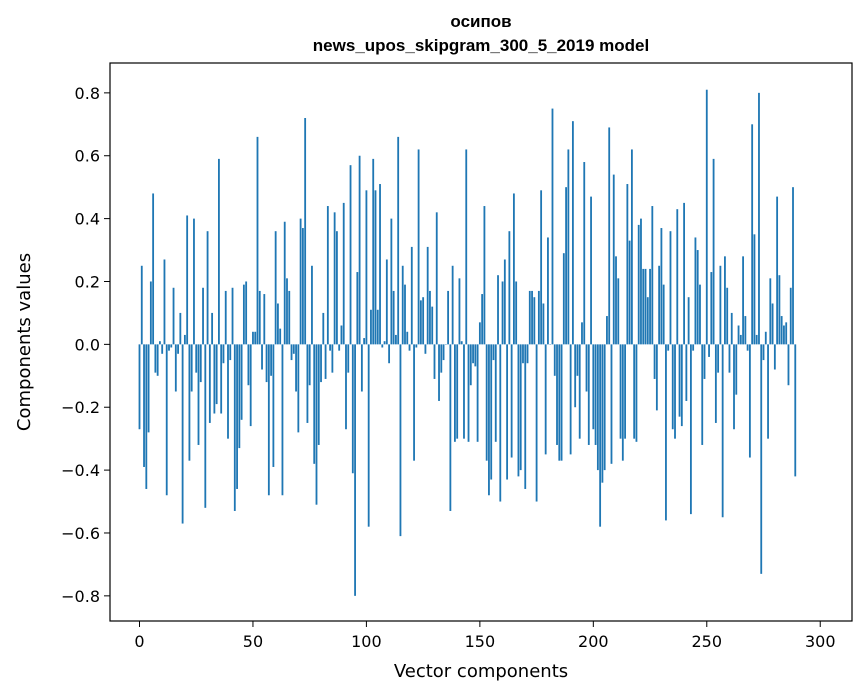  Describe the element at coordinates (87, 219) in the screenshot. I see `y-tick-label: 0.4` at that location.